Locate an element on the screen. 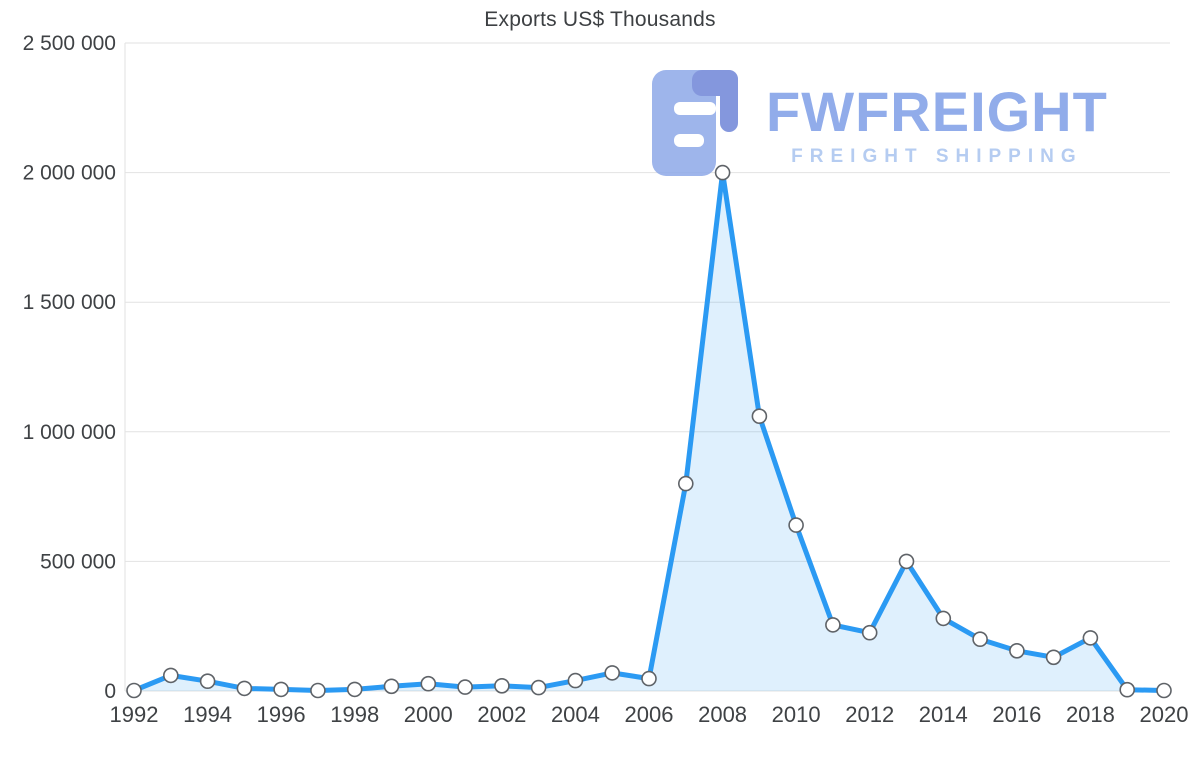  x-tick-label: 1992 is located at coordinates (134, 714).